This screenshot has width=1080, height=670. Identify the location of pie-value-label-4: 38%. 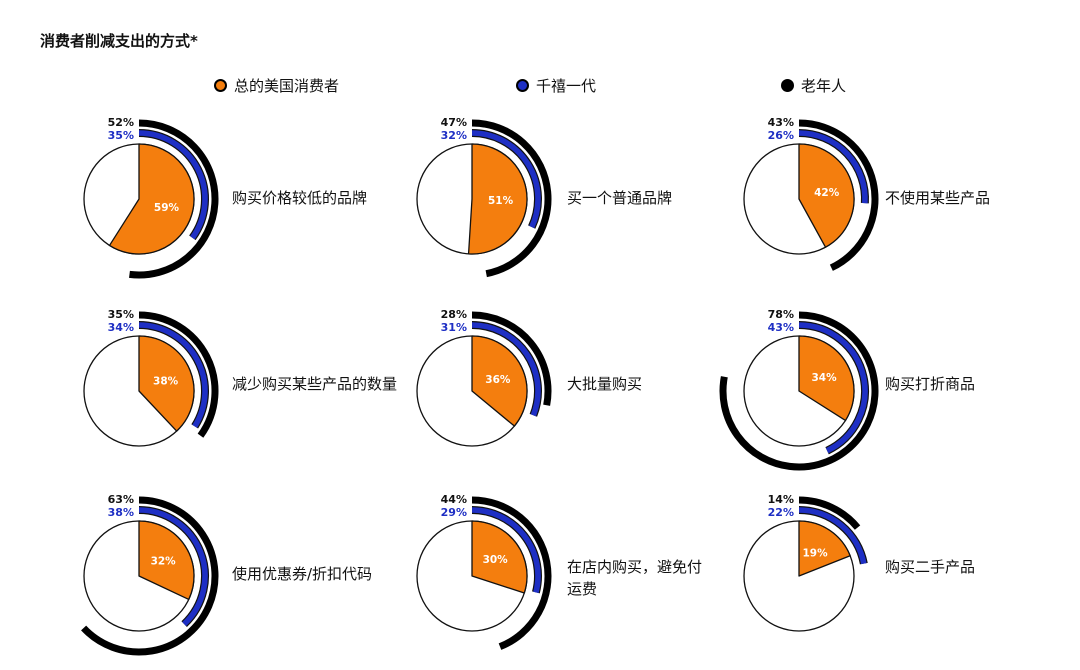
(166, 381).